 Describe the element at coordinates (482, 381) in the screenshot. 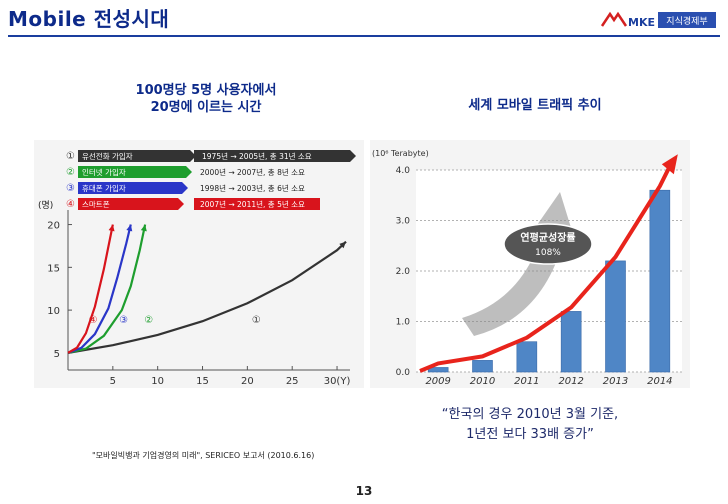

I see `x-tick-label: 2010` at that location.